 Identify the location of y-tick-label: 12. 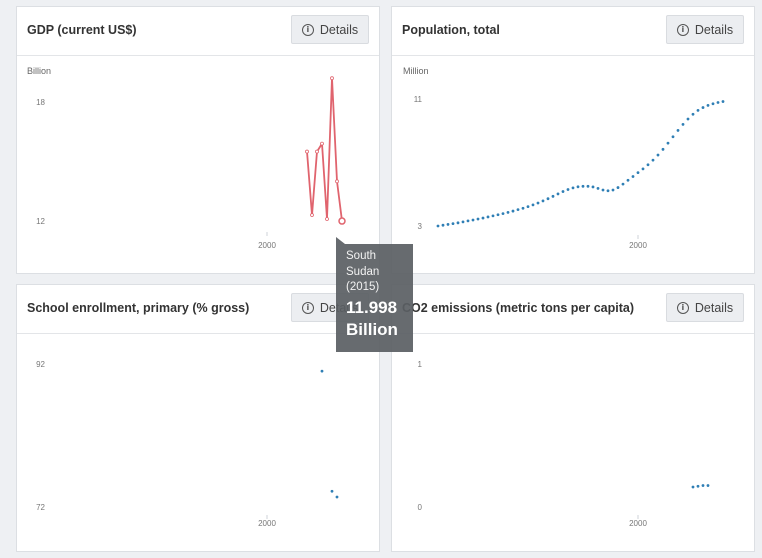
(40, 221).